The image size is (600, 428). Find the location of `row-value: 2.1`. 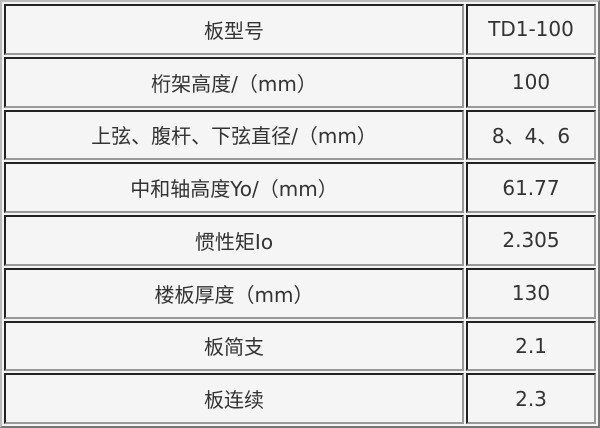

row-value: 2.1 is located at coordinates (531, 346).